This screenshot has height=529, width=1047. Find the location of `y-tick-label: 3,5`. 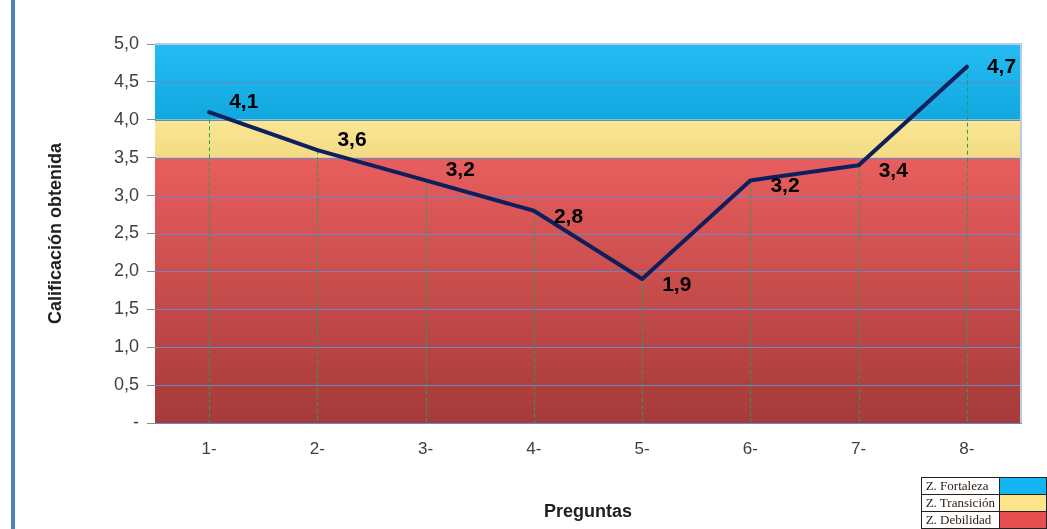

y-tick-label: 3,5 is located at coordinates (126, 156).